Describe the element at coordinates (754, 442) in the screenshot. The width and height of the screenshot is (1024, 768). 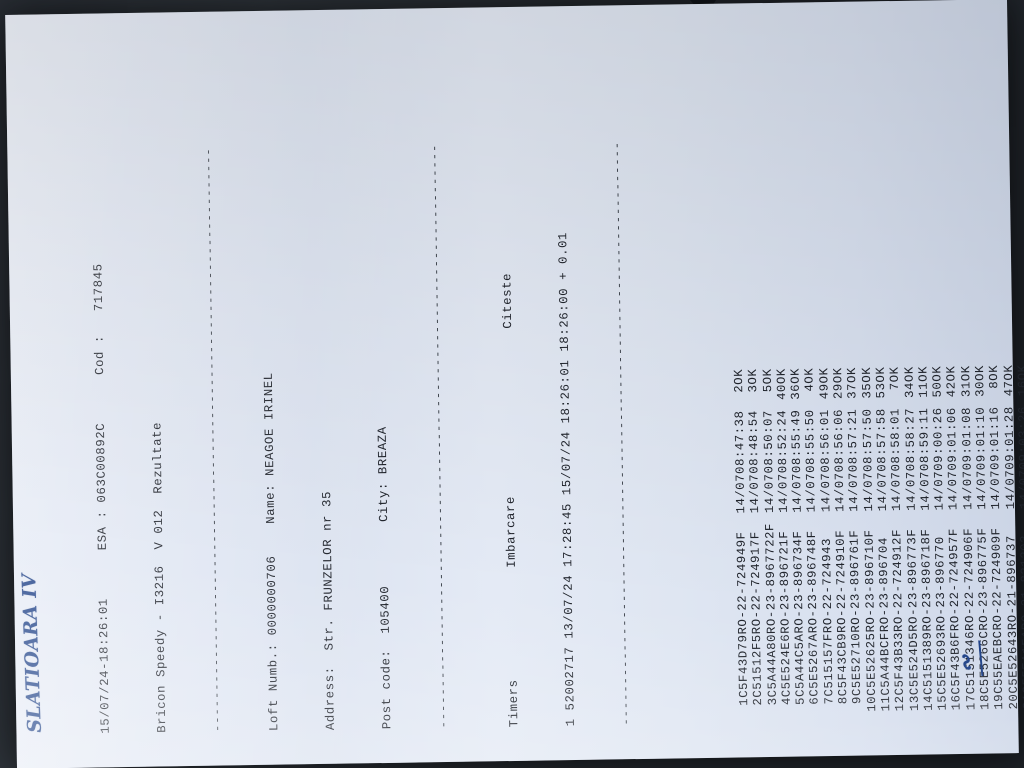
I see `row-arrival-time: 08:48:54` at that location.